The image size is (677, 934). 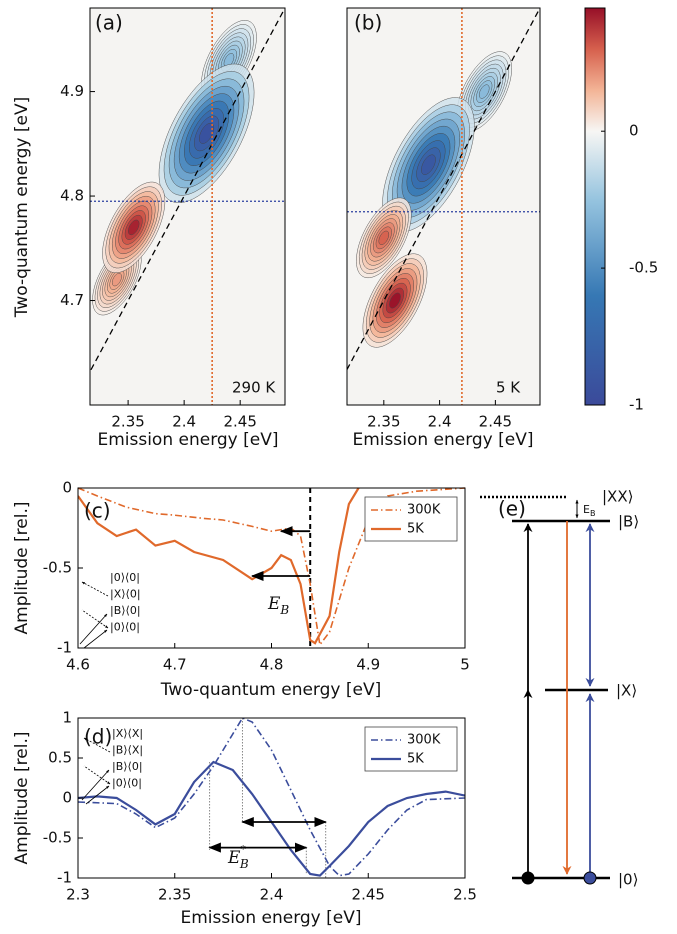 I want to click on y-tick-label: 4.9, so click(x=72, y=91).